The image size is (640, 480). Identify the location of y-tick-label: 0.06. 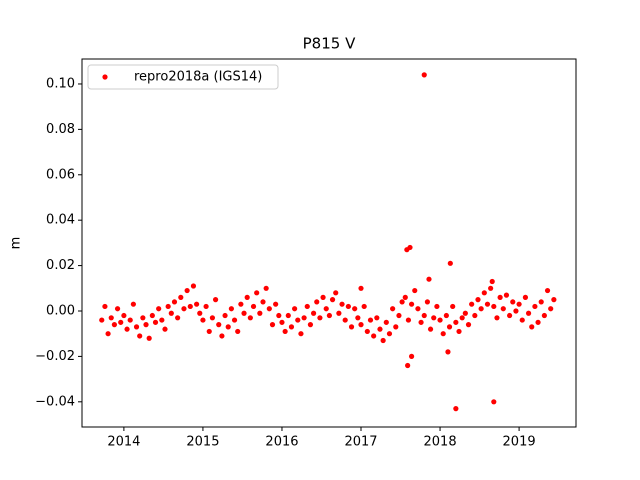
(60, 174).